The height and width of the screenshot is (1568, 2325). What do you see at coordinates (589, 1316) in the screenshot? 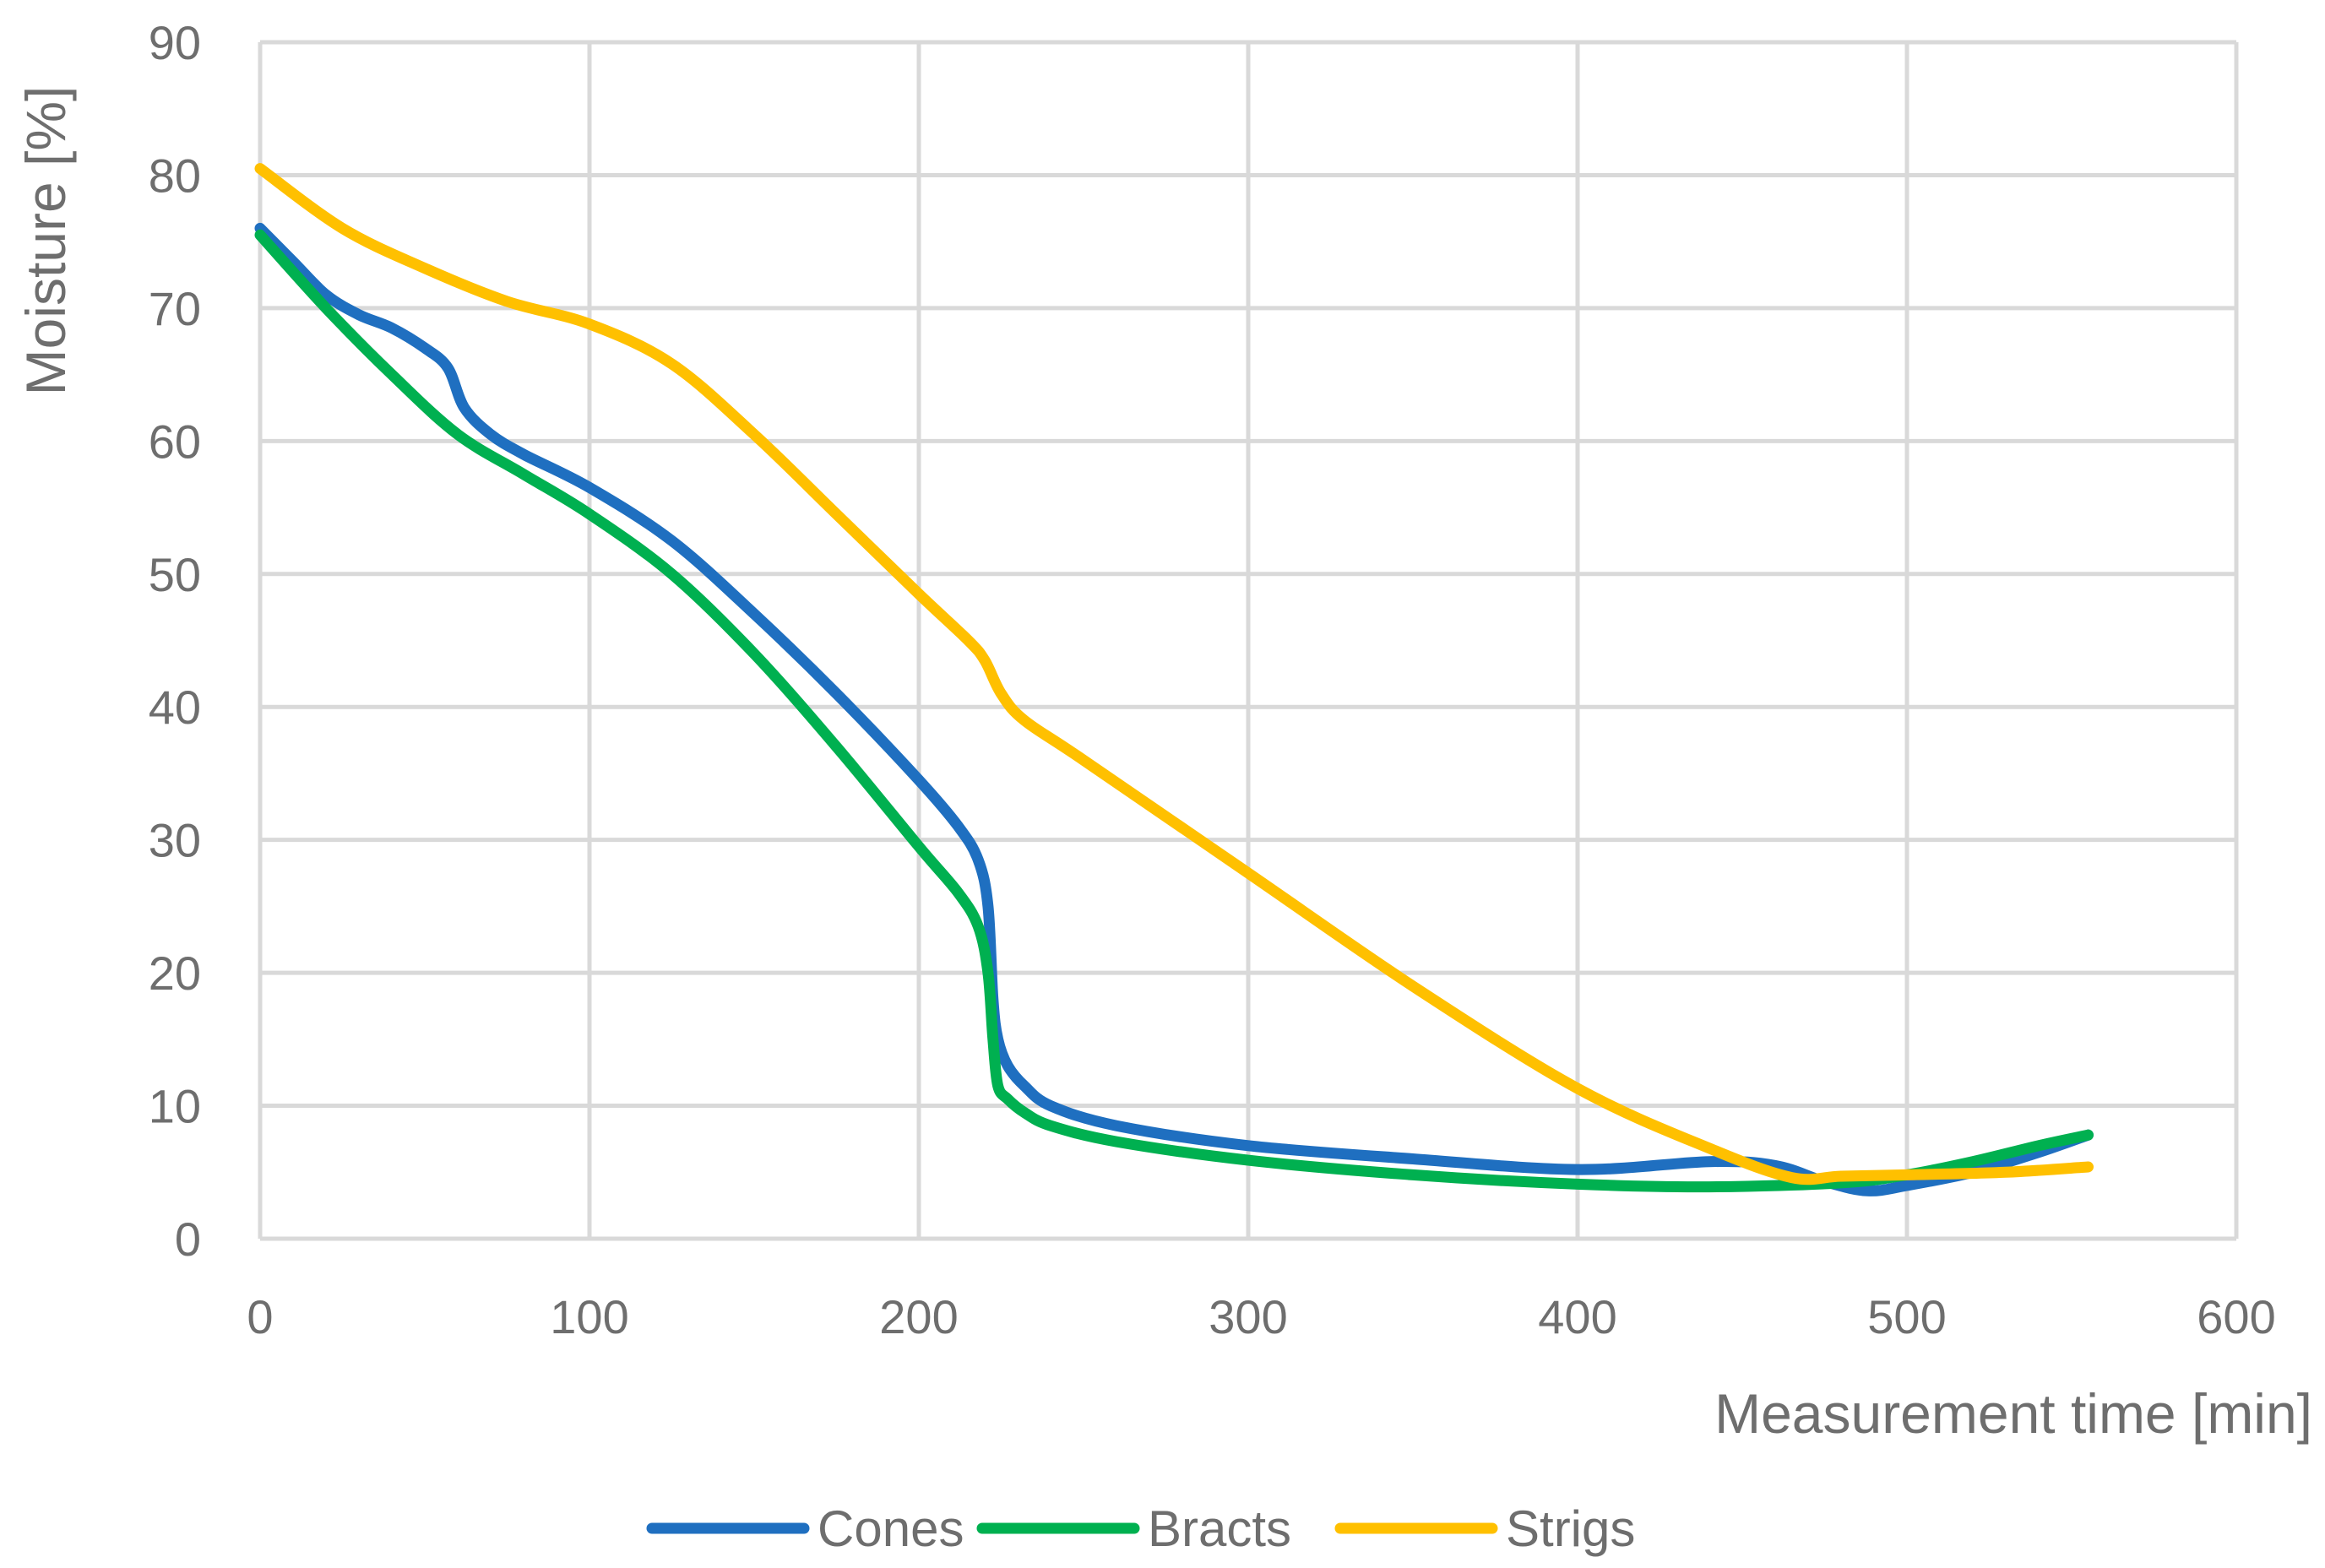
I see `x-tick-label: 100` at bounding box center [589, 1316].